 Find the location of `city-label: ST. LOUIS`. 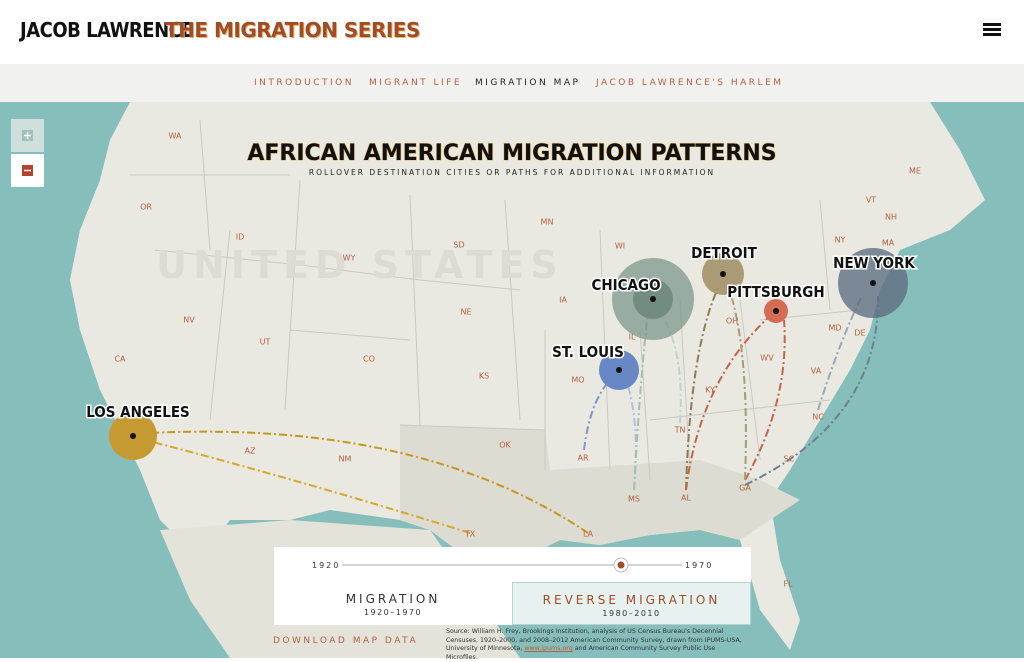

city-label: ST. LOUIS is located at coordinates (588, 352).